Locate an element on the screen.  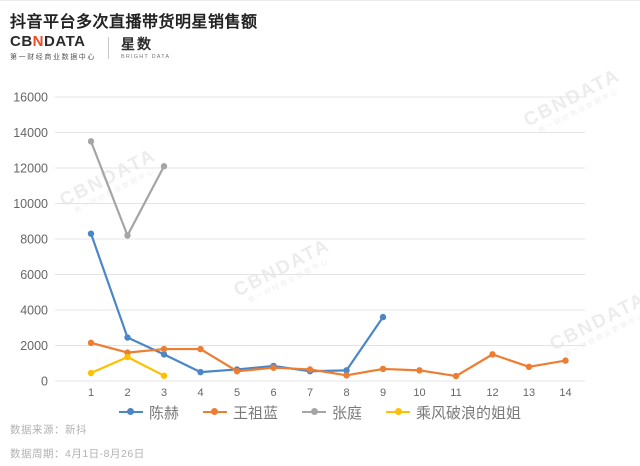
logo-data: DATA is located at coordinates (65, 41).